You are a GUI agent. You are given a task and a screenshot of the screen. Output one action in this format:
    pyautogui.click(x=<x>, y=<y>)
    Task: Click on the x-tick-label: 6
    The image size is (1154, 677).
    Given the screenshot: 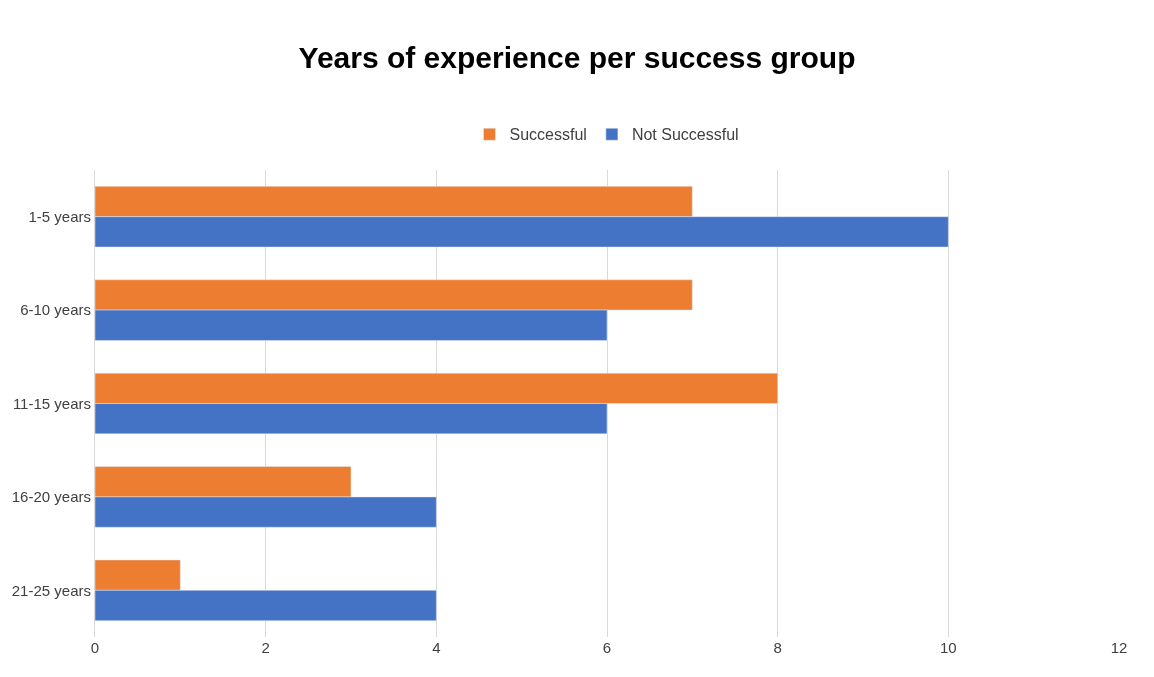 What is the action you would take?
    pyautogui.click(x=607, y=647)
    